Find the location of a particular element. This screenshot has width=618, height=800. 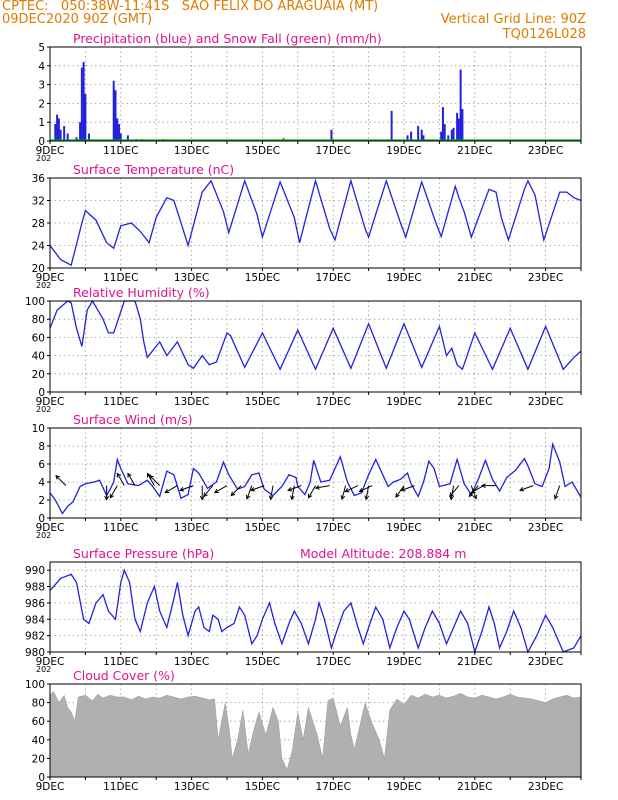

panel-5-frame is located at coordinates (315, 730).